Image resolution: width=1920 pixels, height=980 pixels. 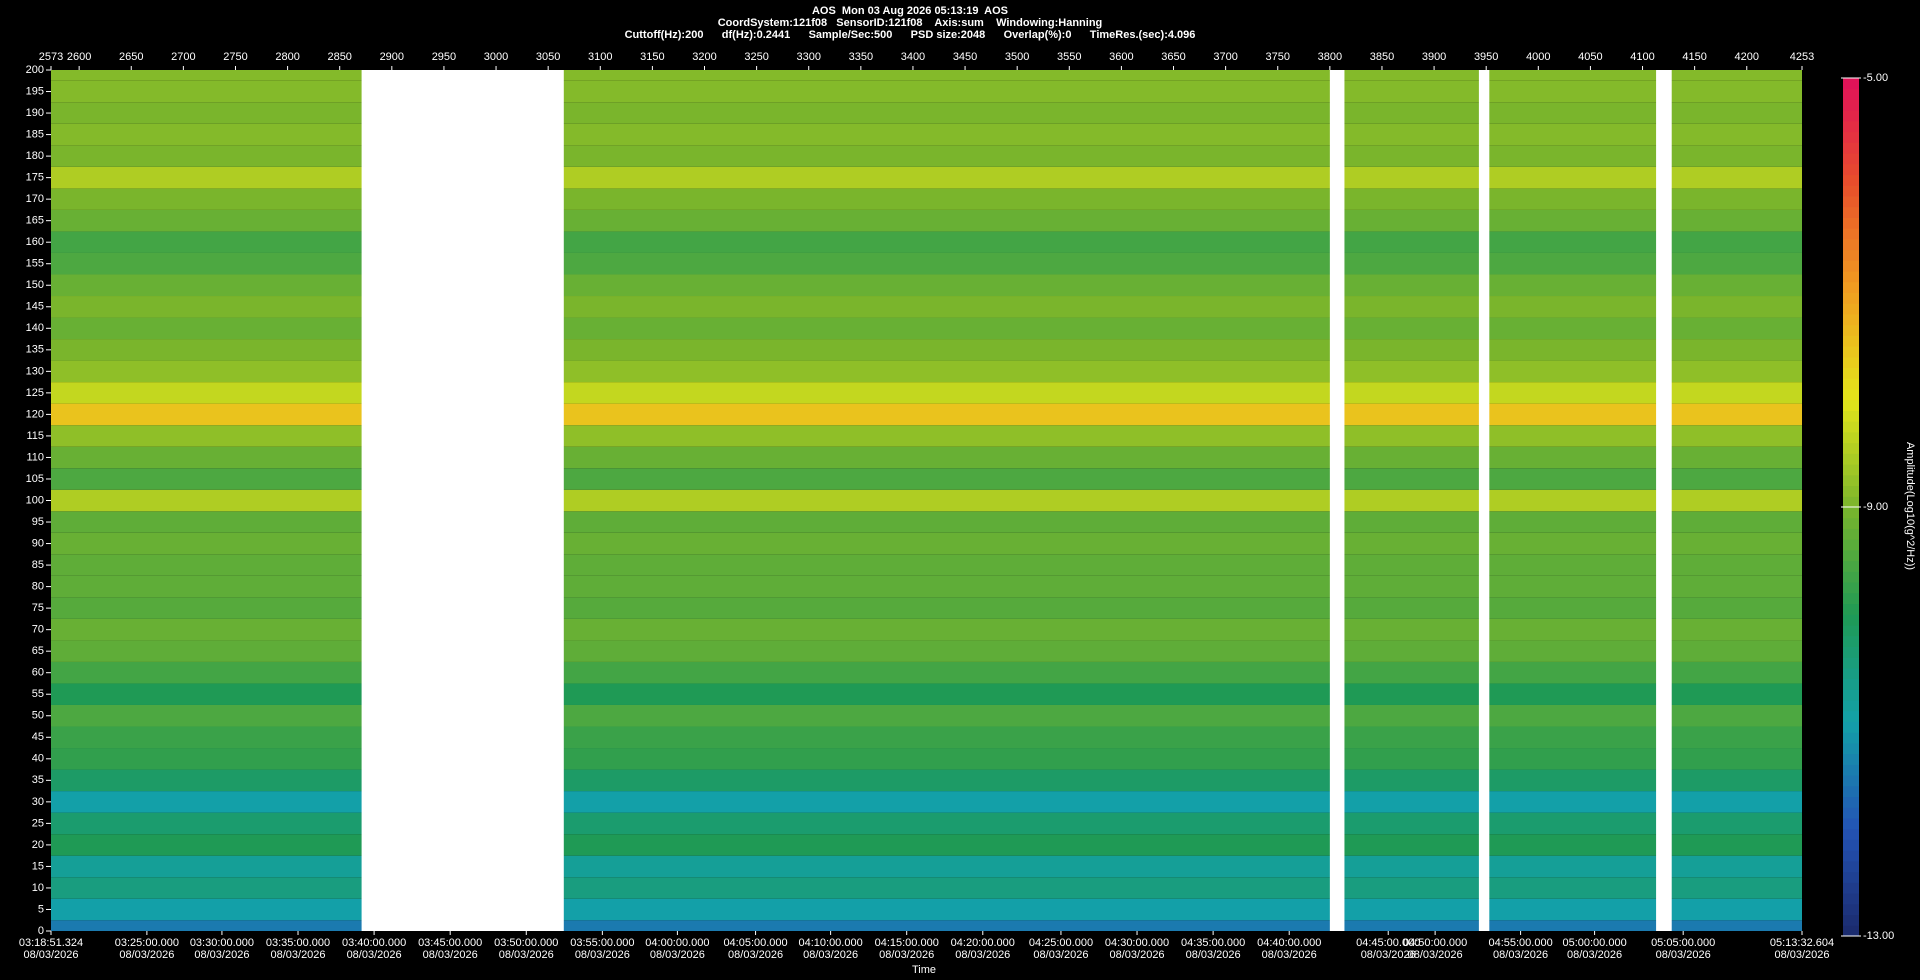 I want to click on time-tick-label: 04:35:00.000, so click(x=1213, y=943).